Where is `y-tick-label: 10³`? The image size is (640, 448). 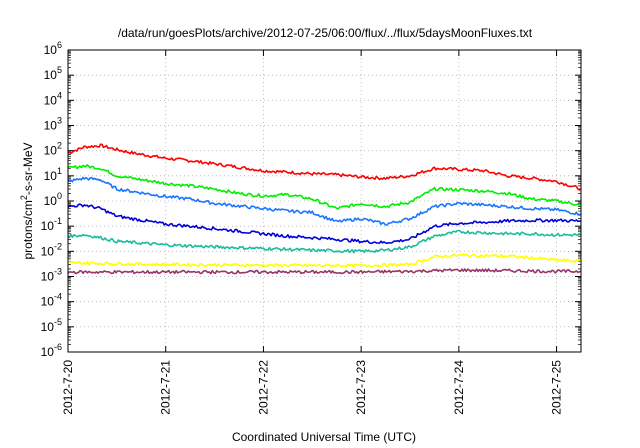
y-tick-label: 10³ is located at coordinates (53, 124).